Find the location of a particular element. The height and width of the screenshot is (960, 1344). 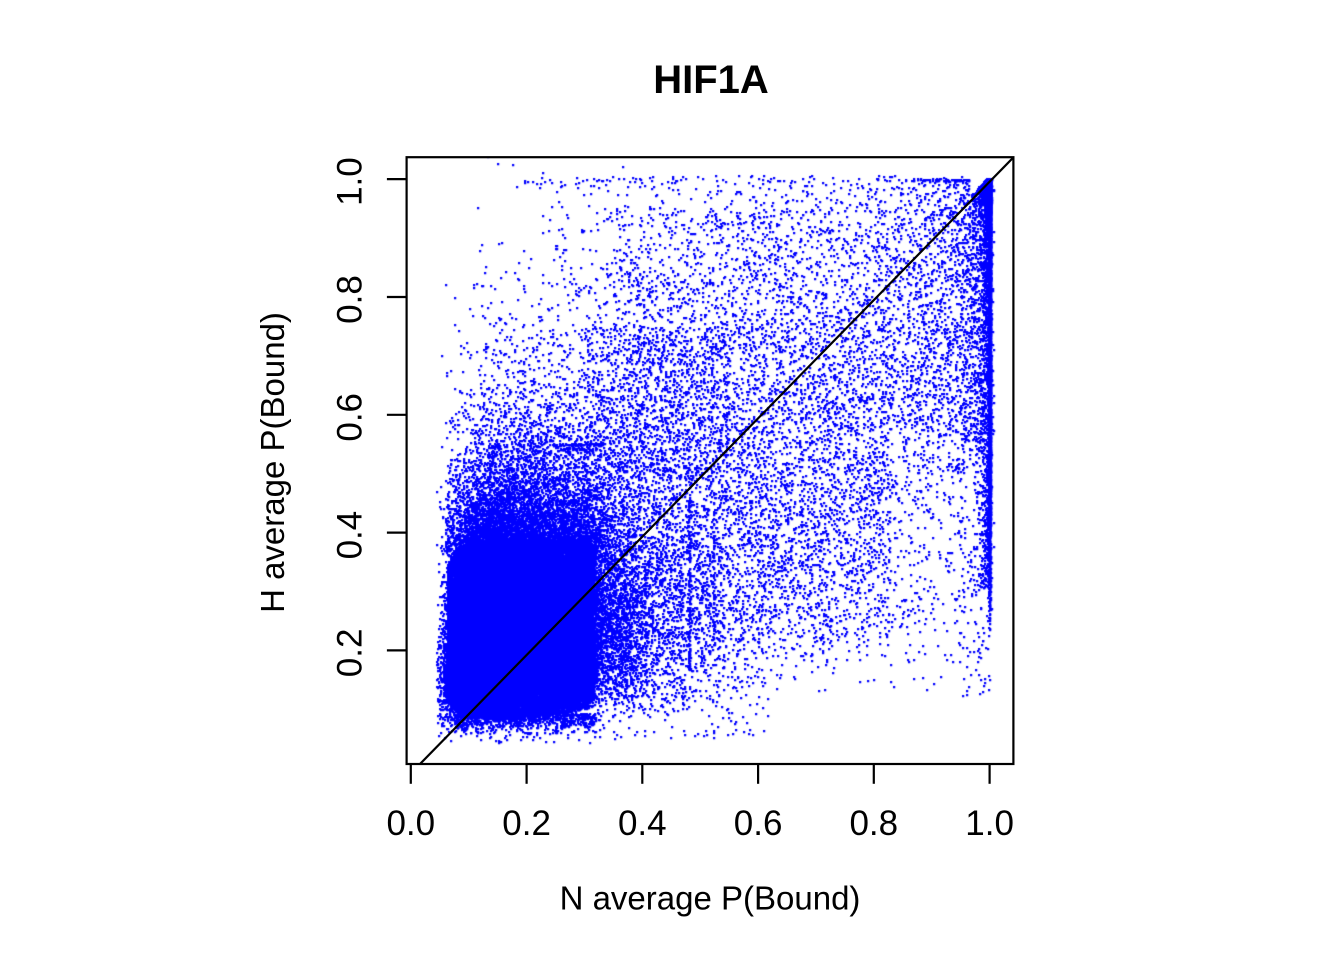

svg-text: H average P(Bound) is located at coordinates (272, 462).